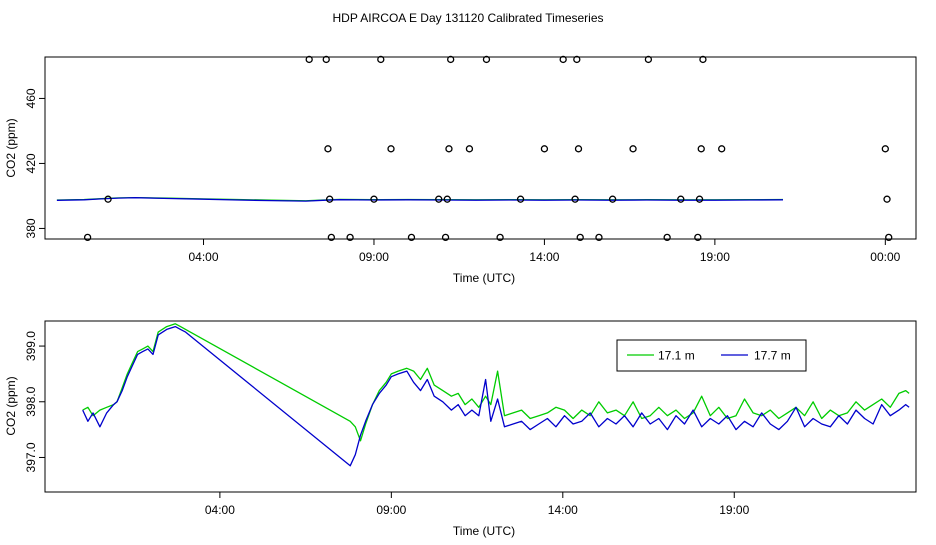  I want to click on bottom-y-axis-label: CO2 (ppm), so click(11, 405).